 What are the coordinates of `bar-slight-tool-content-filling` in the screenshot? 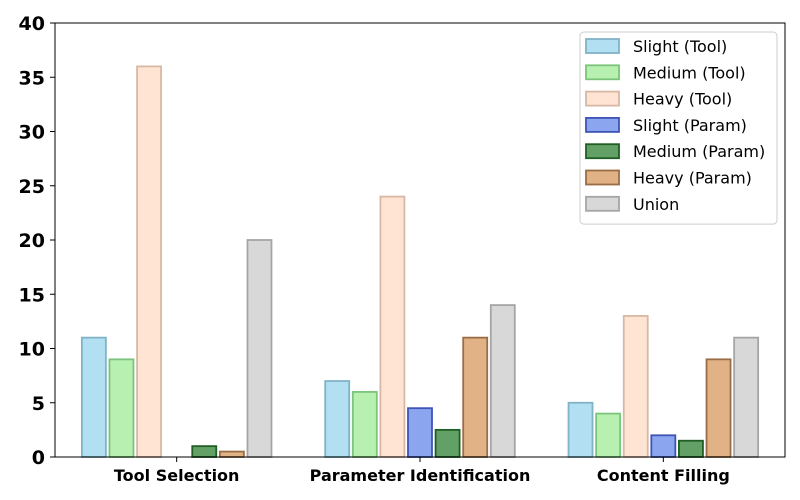 It's located at (580, 429).